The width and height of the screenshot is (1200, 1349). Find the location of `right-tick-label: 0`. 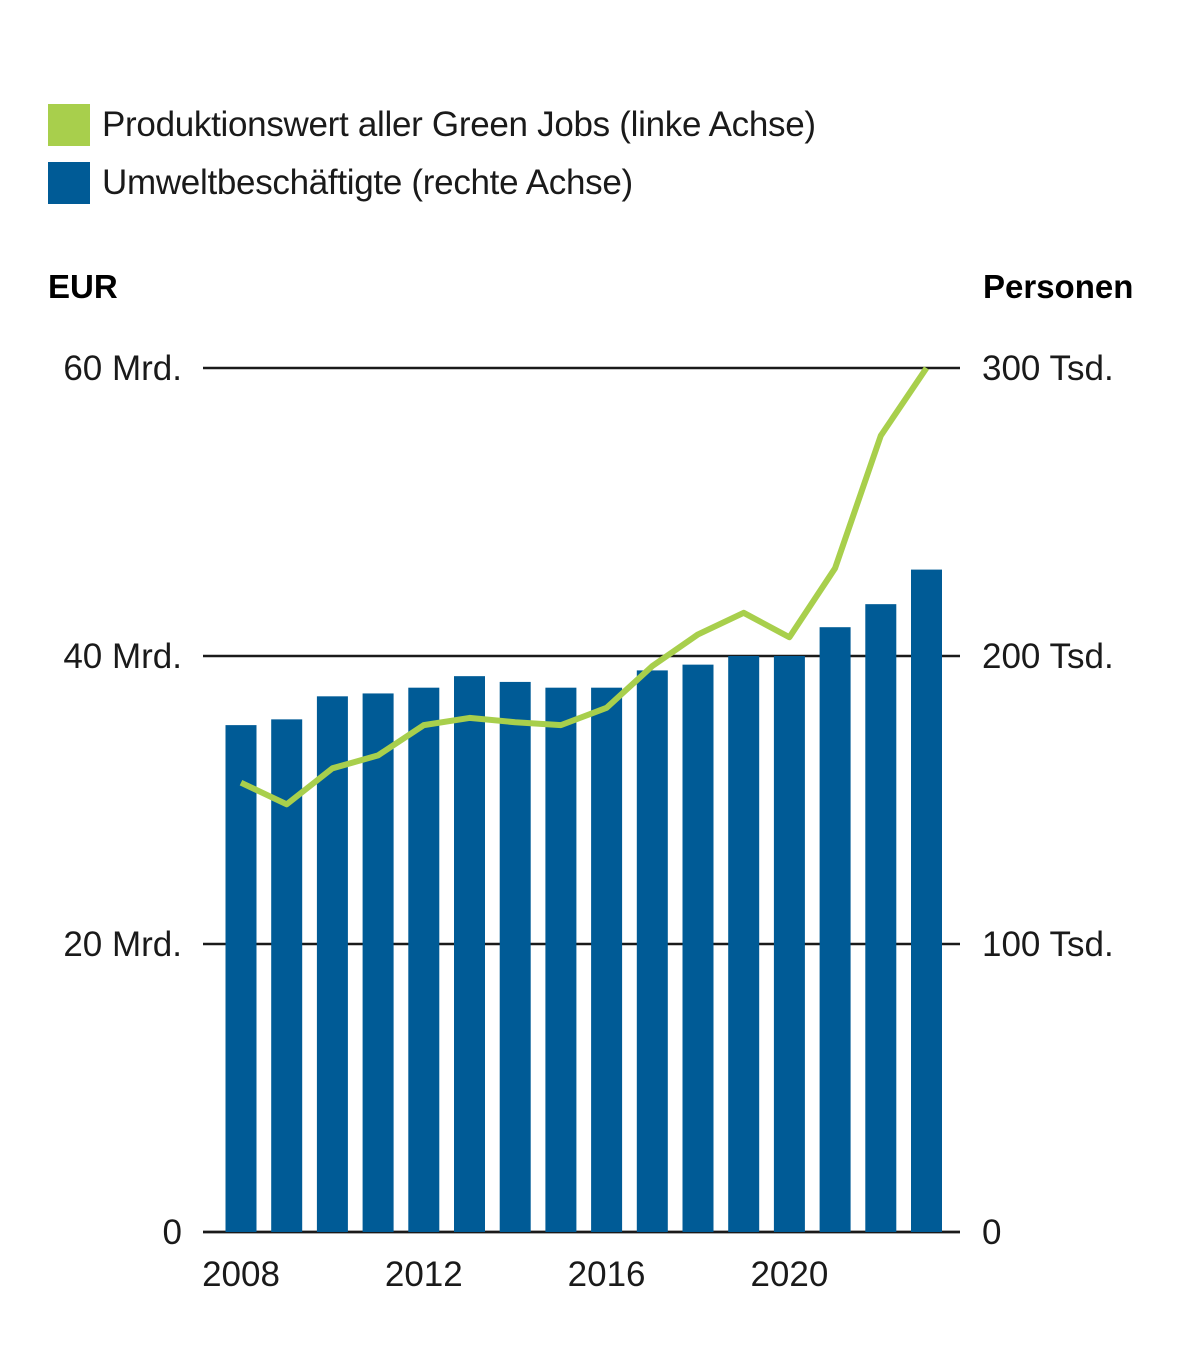

right-tick-label: 0 is located at coordinates (991, 1232).